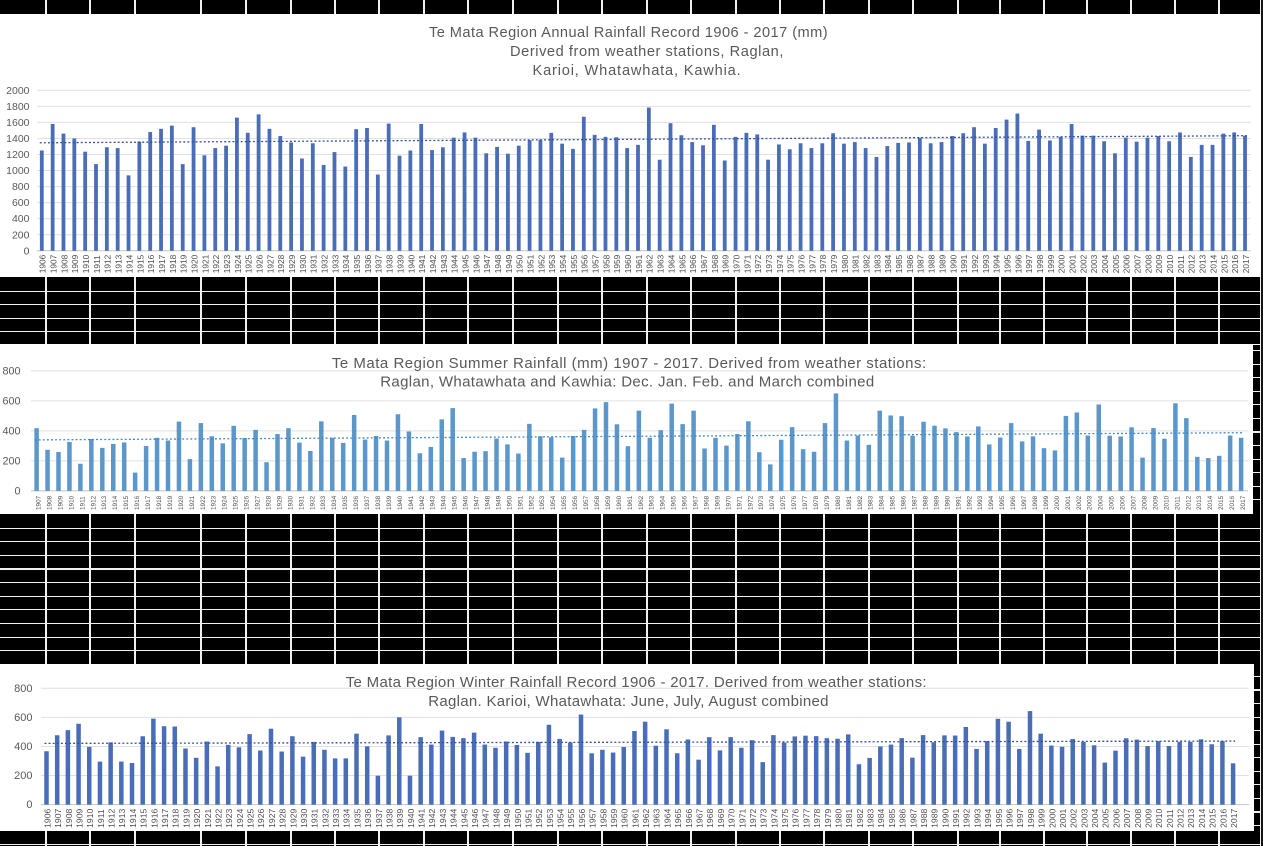  I want to click on svg-text: 1950, so click(518, 817).